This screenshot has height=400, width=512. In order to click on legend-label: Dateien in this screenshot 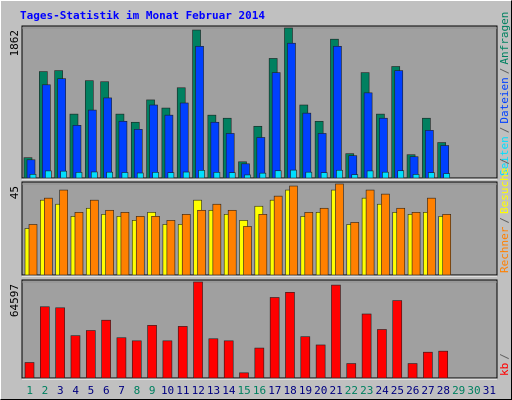, I will do `click(504, 100)`.